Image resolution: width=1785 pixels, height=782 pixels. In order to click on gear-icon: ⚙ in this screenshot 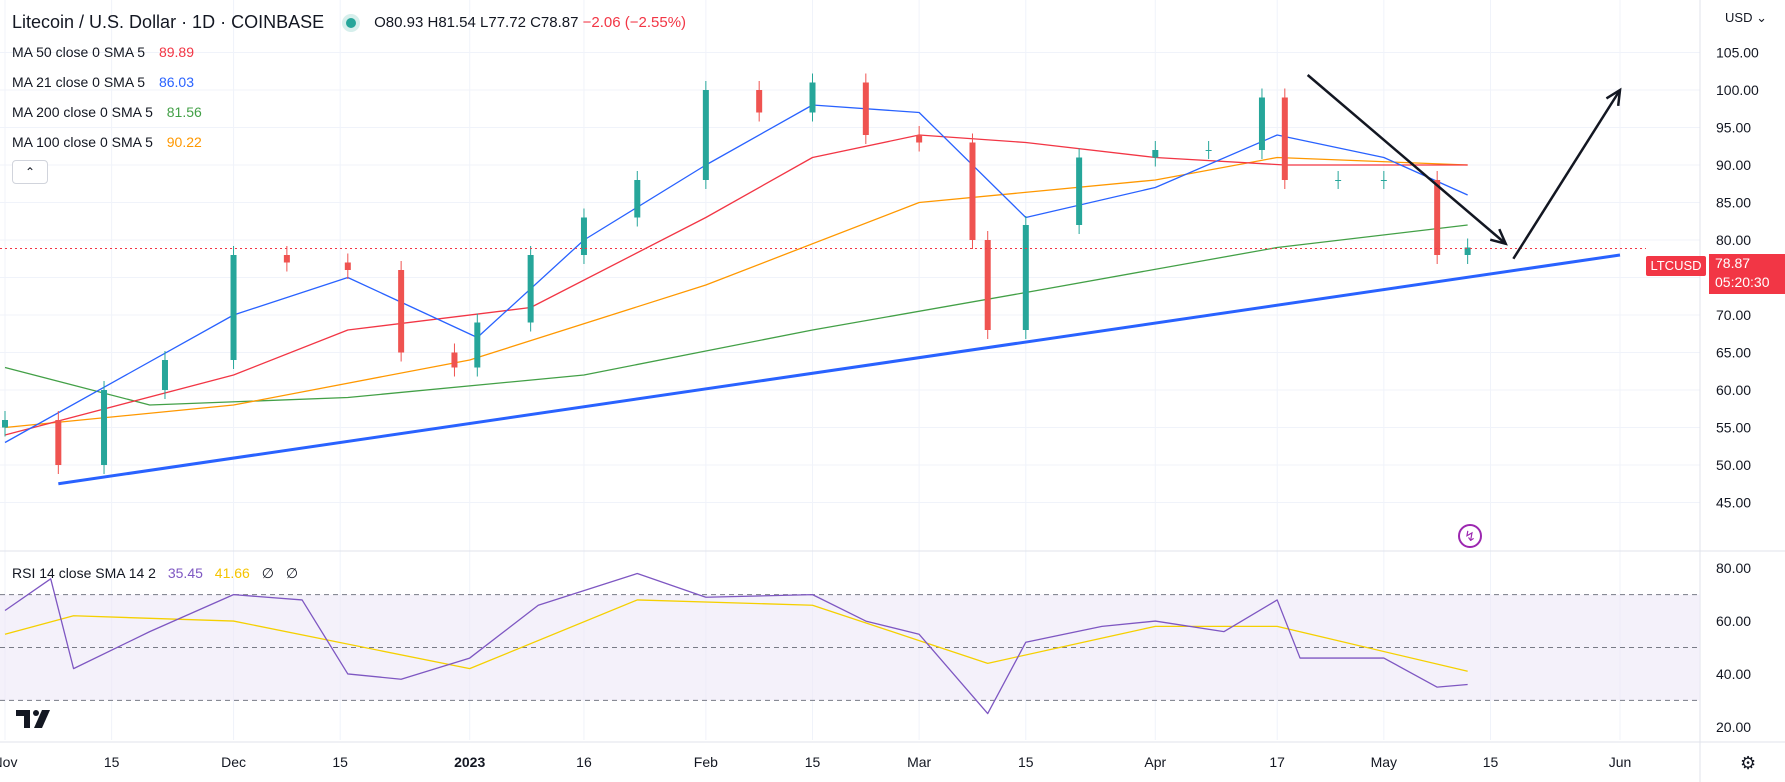, I will do `click(1748, 763)`.